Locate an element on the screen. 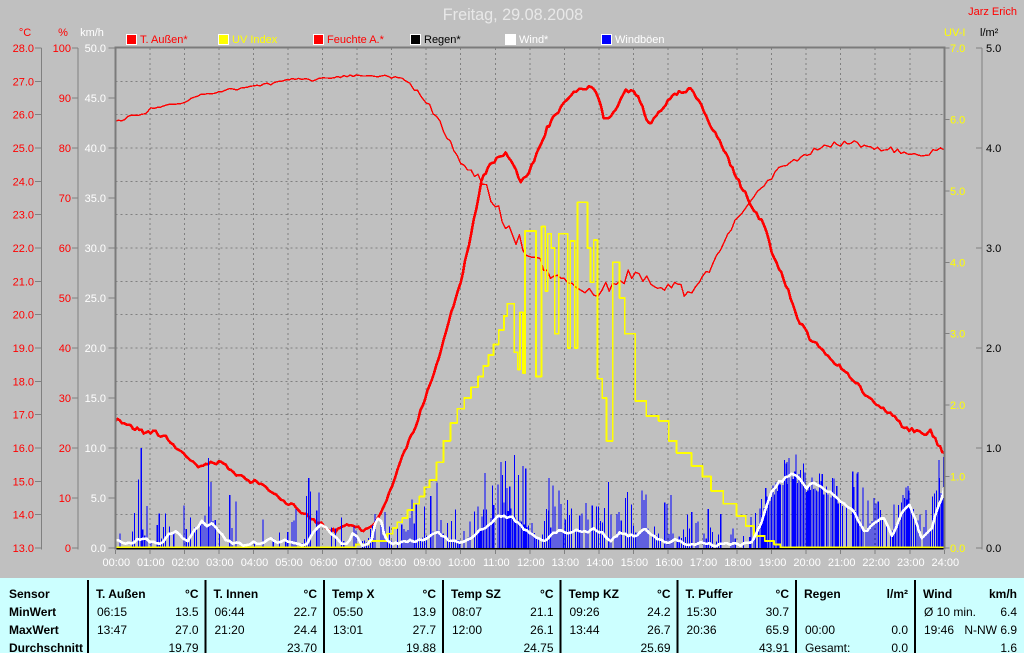 The height and width of the screenshot is (653, 1024). svg-text: 30.0 is located at coordinates (95, 249).